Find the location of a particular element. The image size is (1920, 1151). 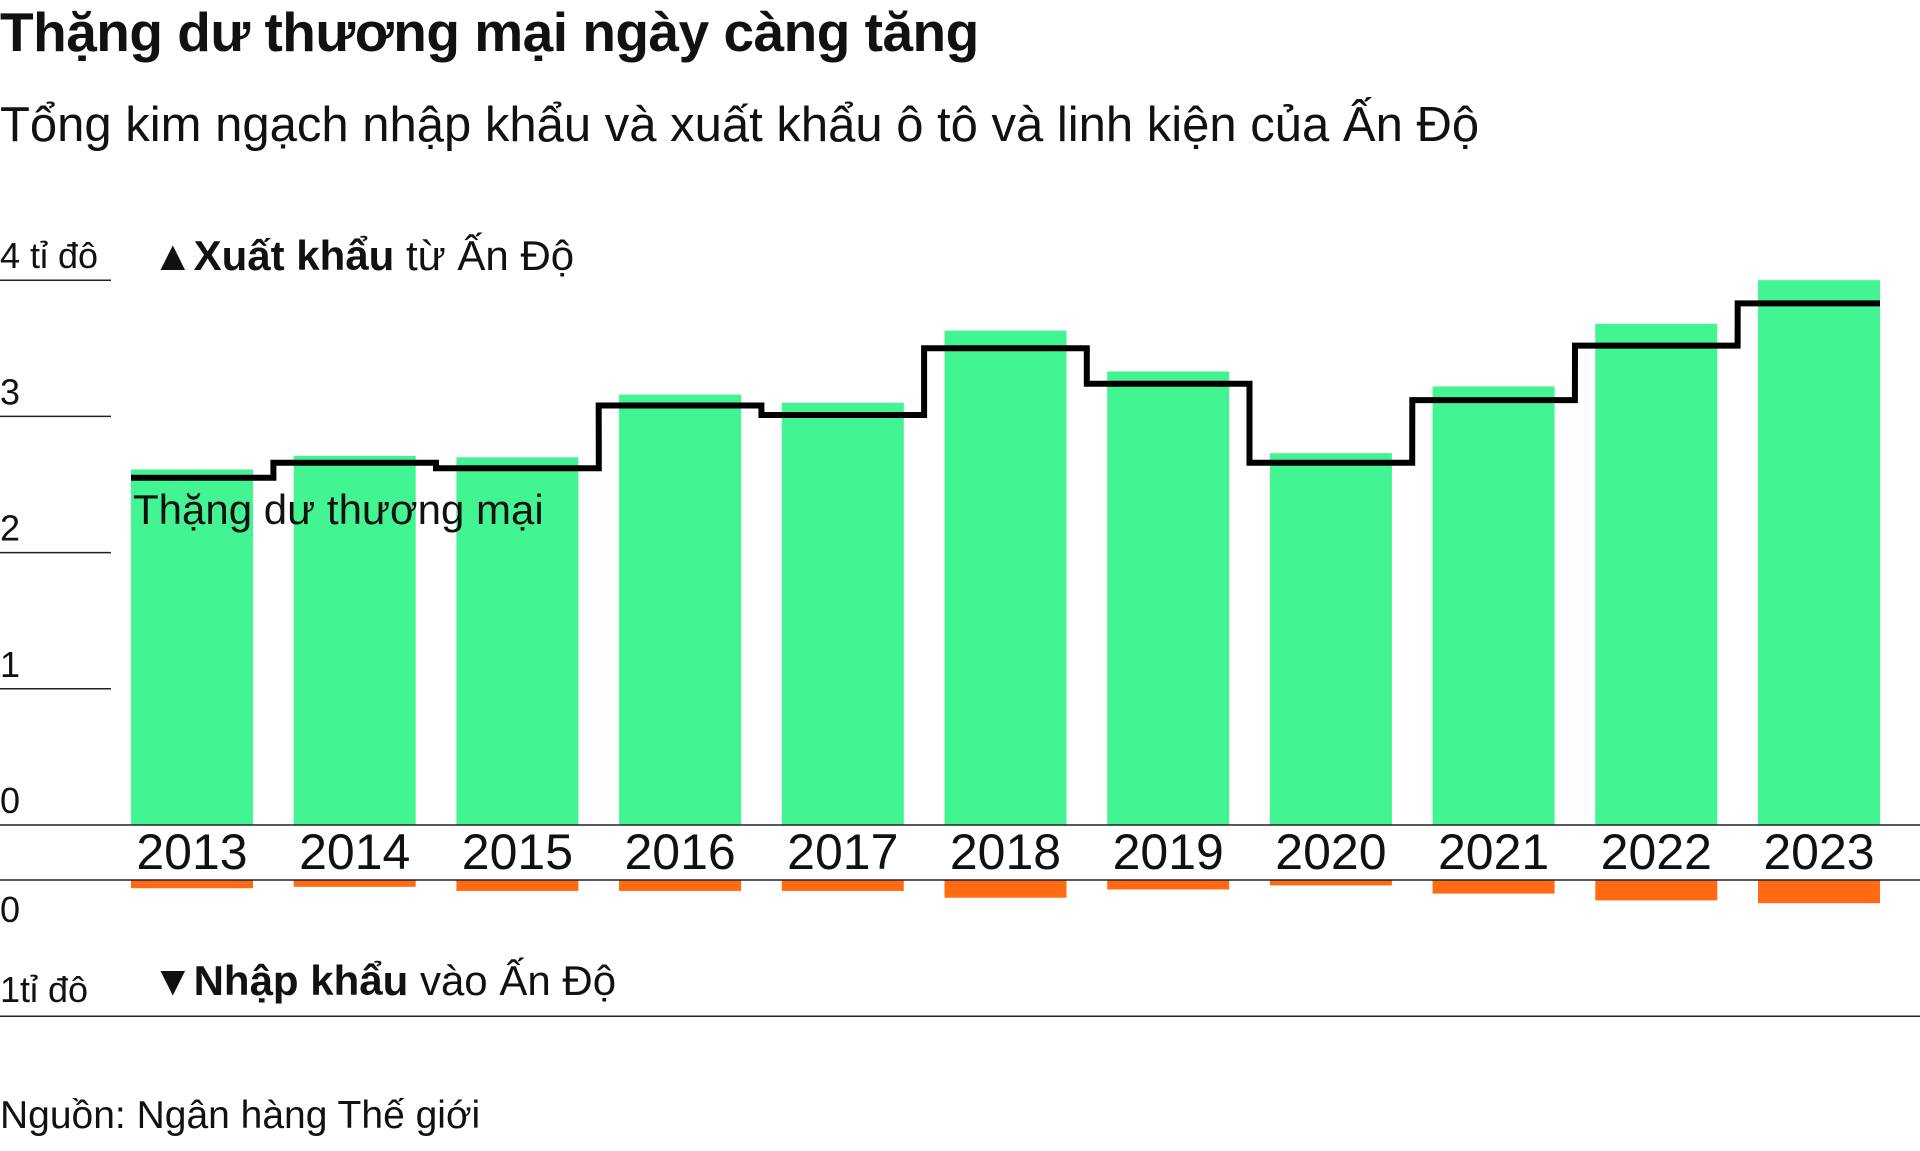

import-bar-2015 is located at coordinates (517, 885).